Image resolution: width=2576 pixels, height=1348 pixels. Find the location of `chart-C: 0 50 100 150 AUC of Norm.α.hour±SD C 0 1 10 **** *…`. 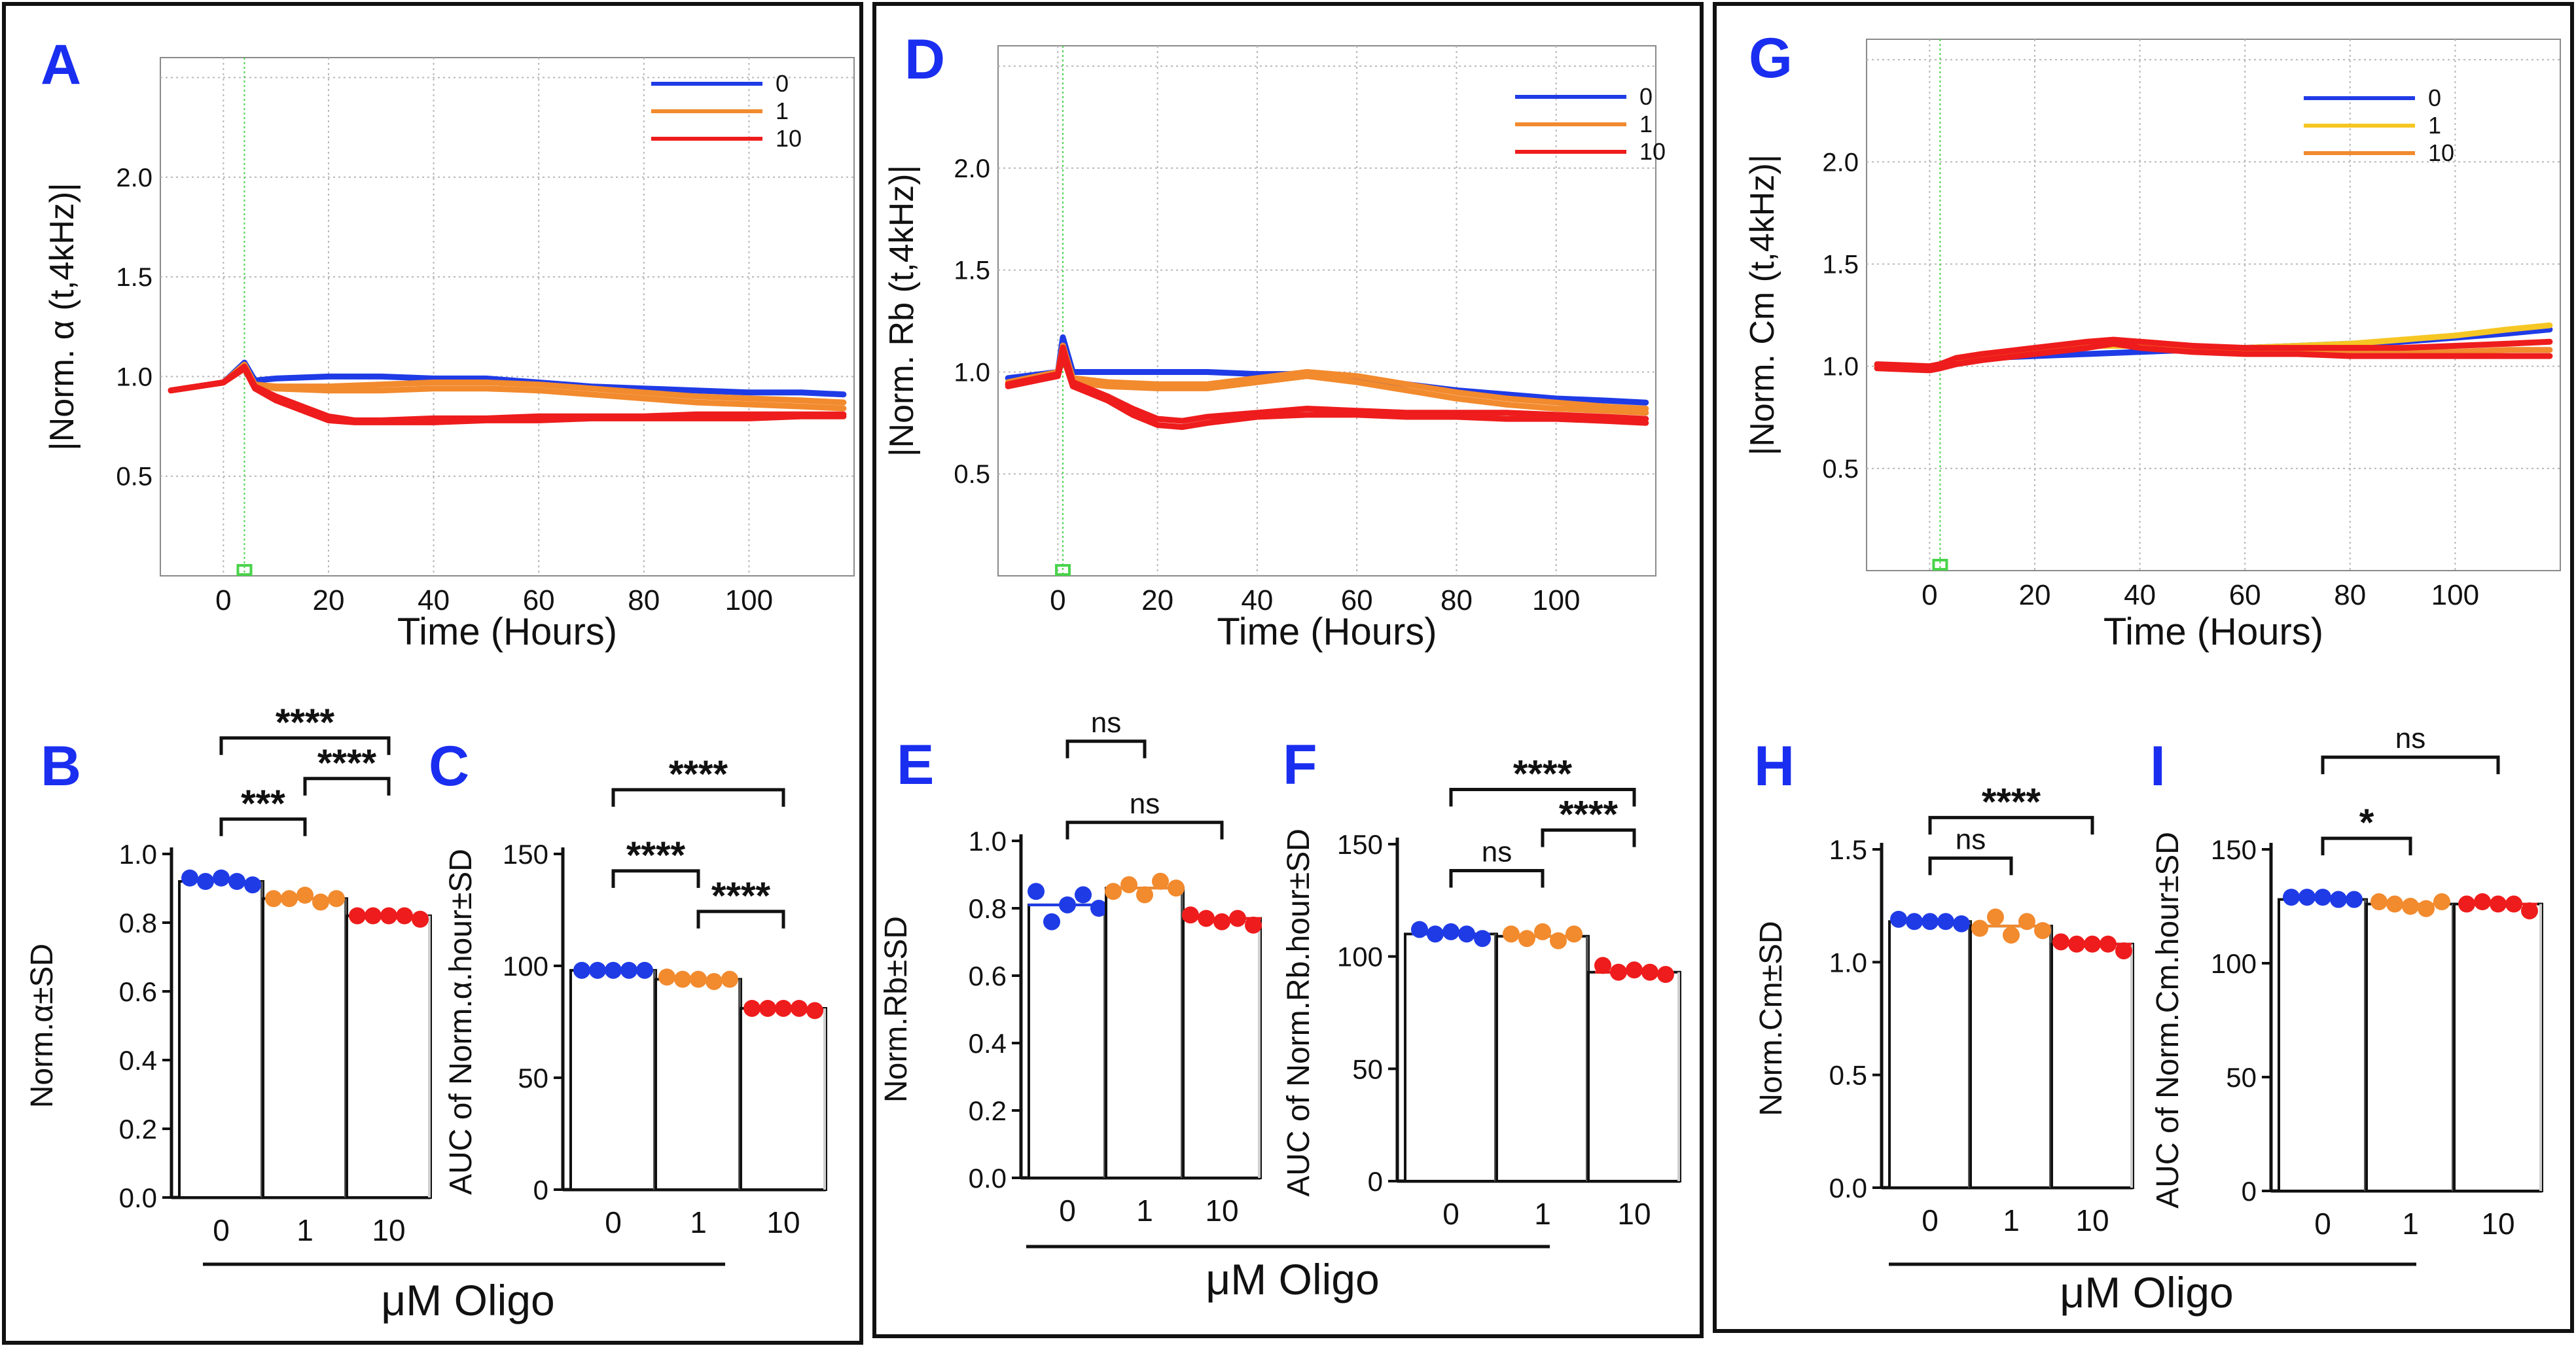

chart-C: 0 50 100 150 AUC of Norm.α.hour±SD C 0 1 10 **** *… is located at coordinates (628, 987).